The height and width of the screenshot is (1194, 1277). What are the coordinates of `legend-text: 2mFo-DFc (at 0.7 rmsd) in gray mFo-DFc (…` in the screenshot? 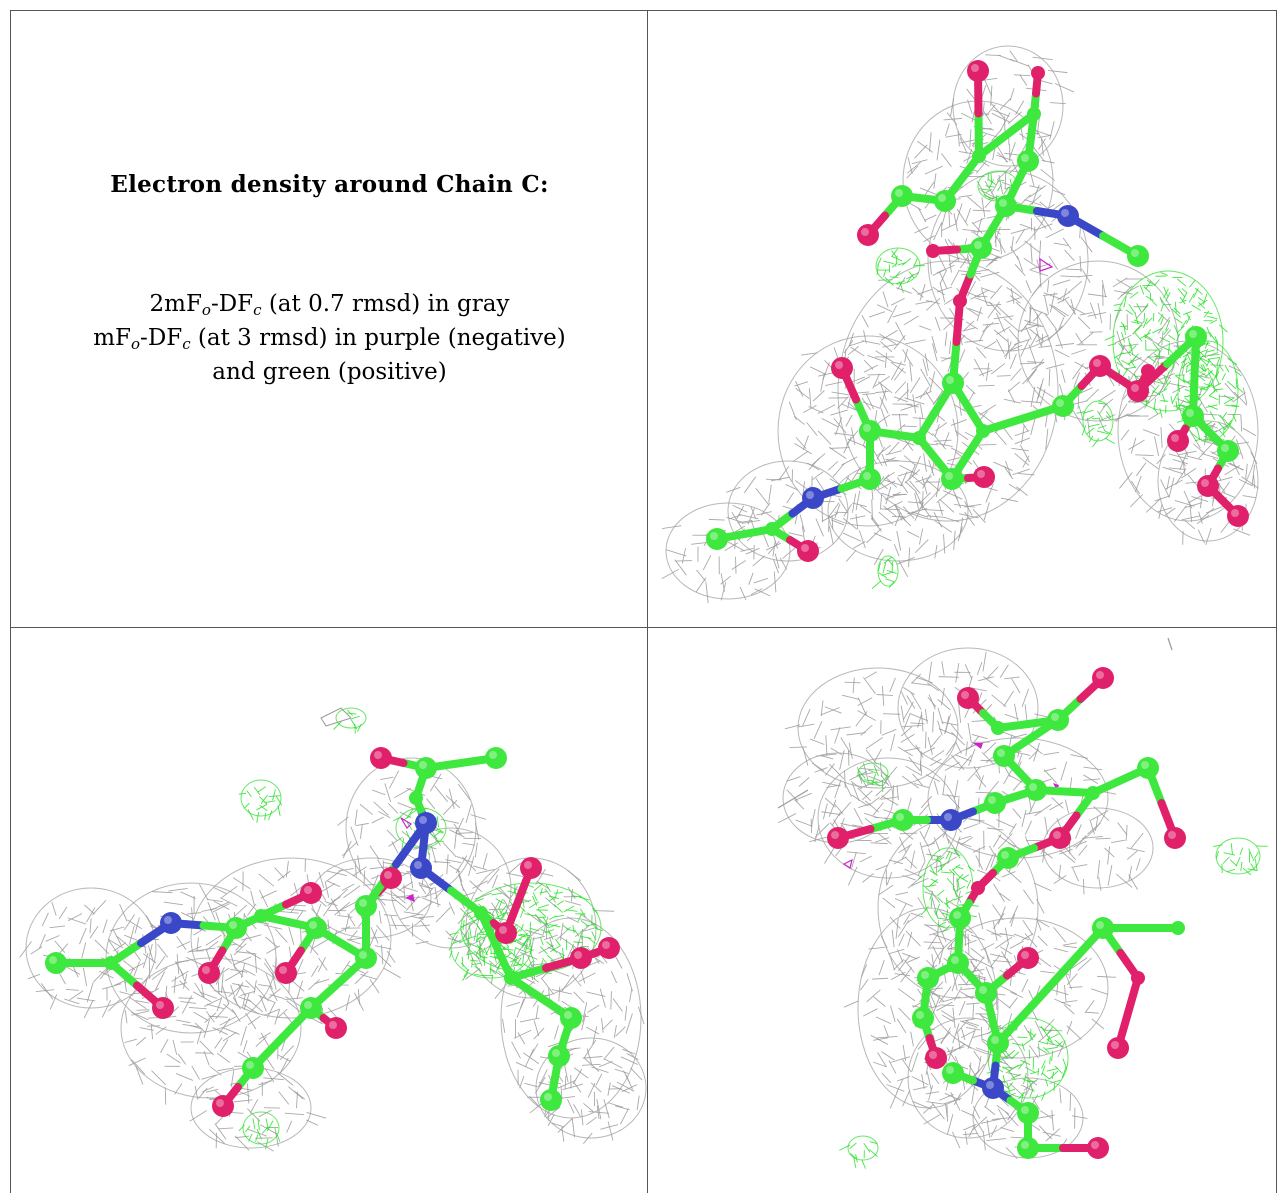 It's located at (329, 338).